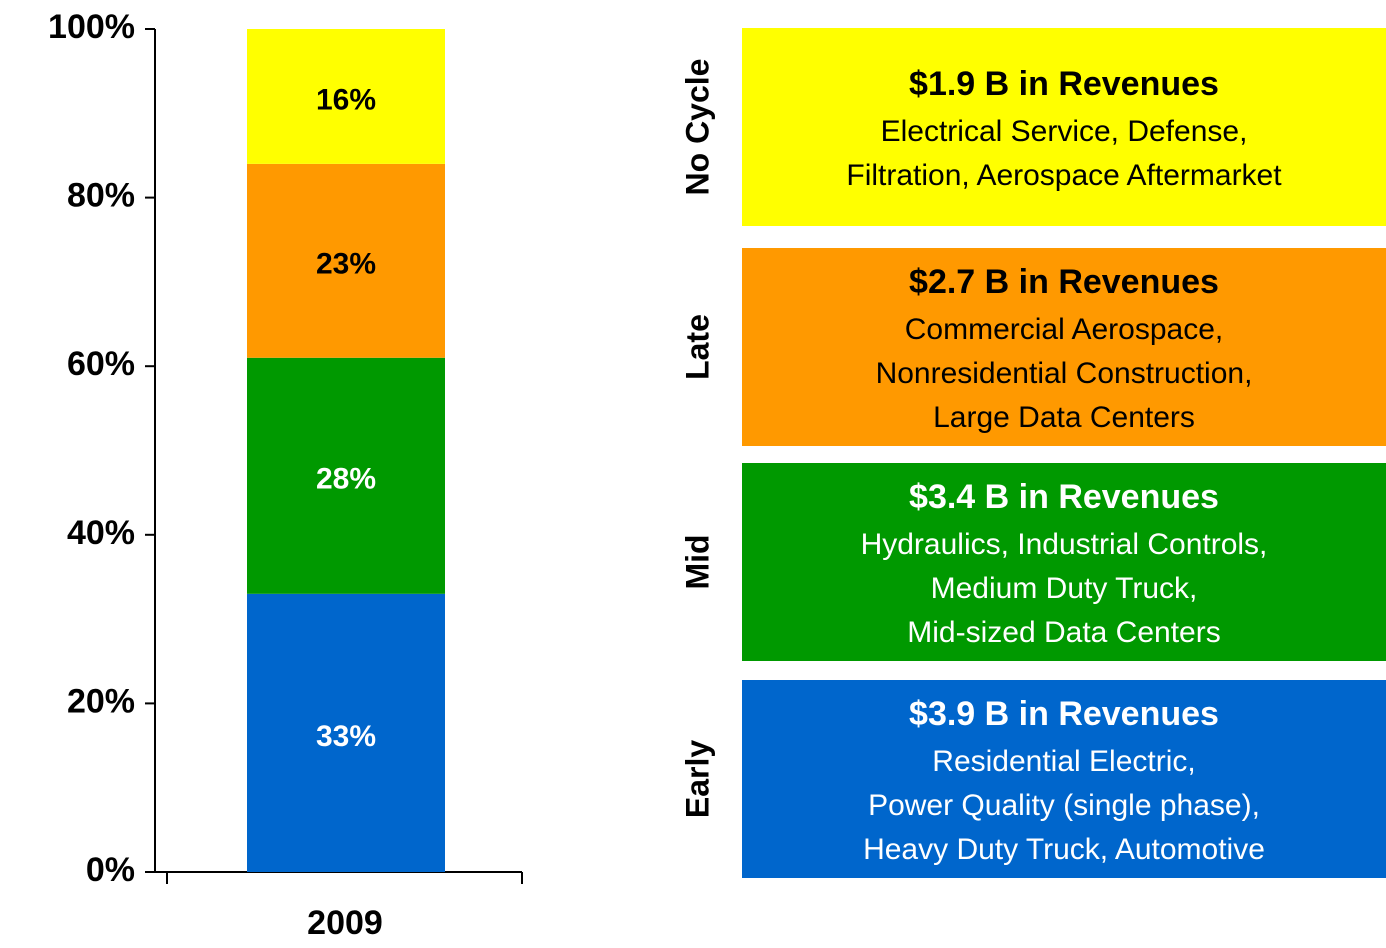 The image size is (1386, 948). I want to click on segment-name: Late, so click(697, 347).